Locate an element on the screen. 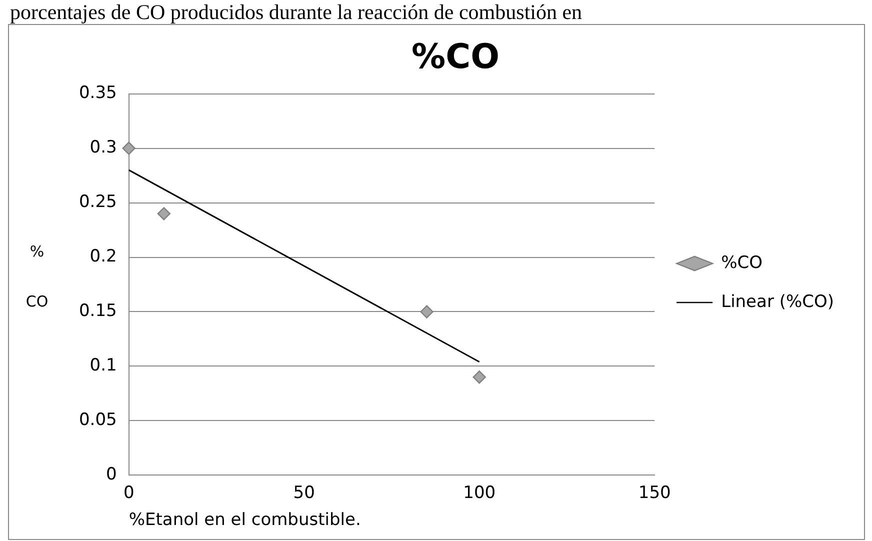  x-tick-label: 150 is located at coordinates (654, 492).